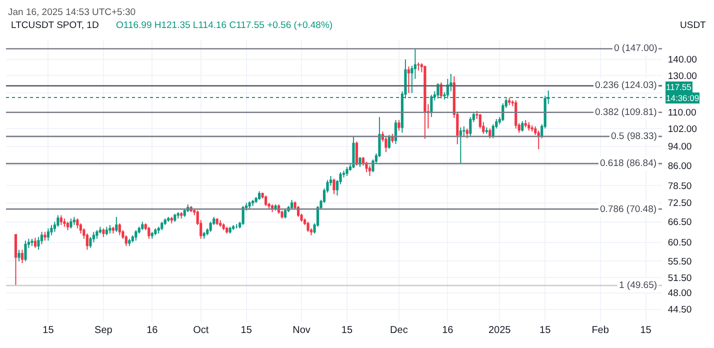 The image size is (714, 348). What do you see at coordinates (682, 129) in the screenshot?
I see `y-tick-label: 102.00` at bounding box center [682, 129].